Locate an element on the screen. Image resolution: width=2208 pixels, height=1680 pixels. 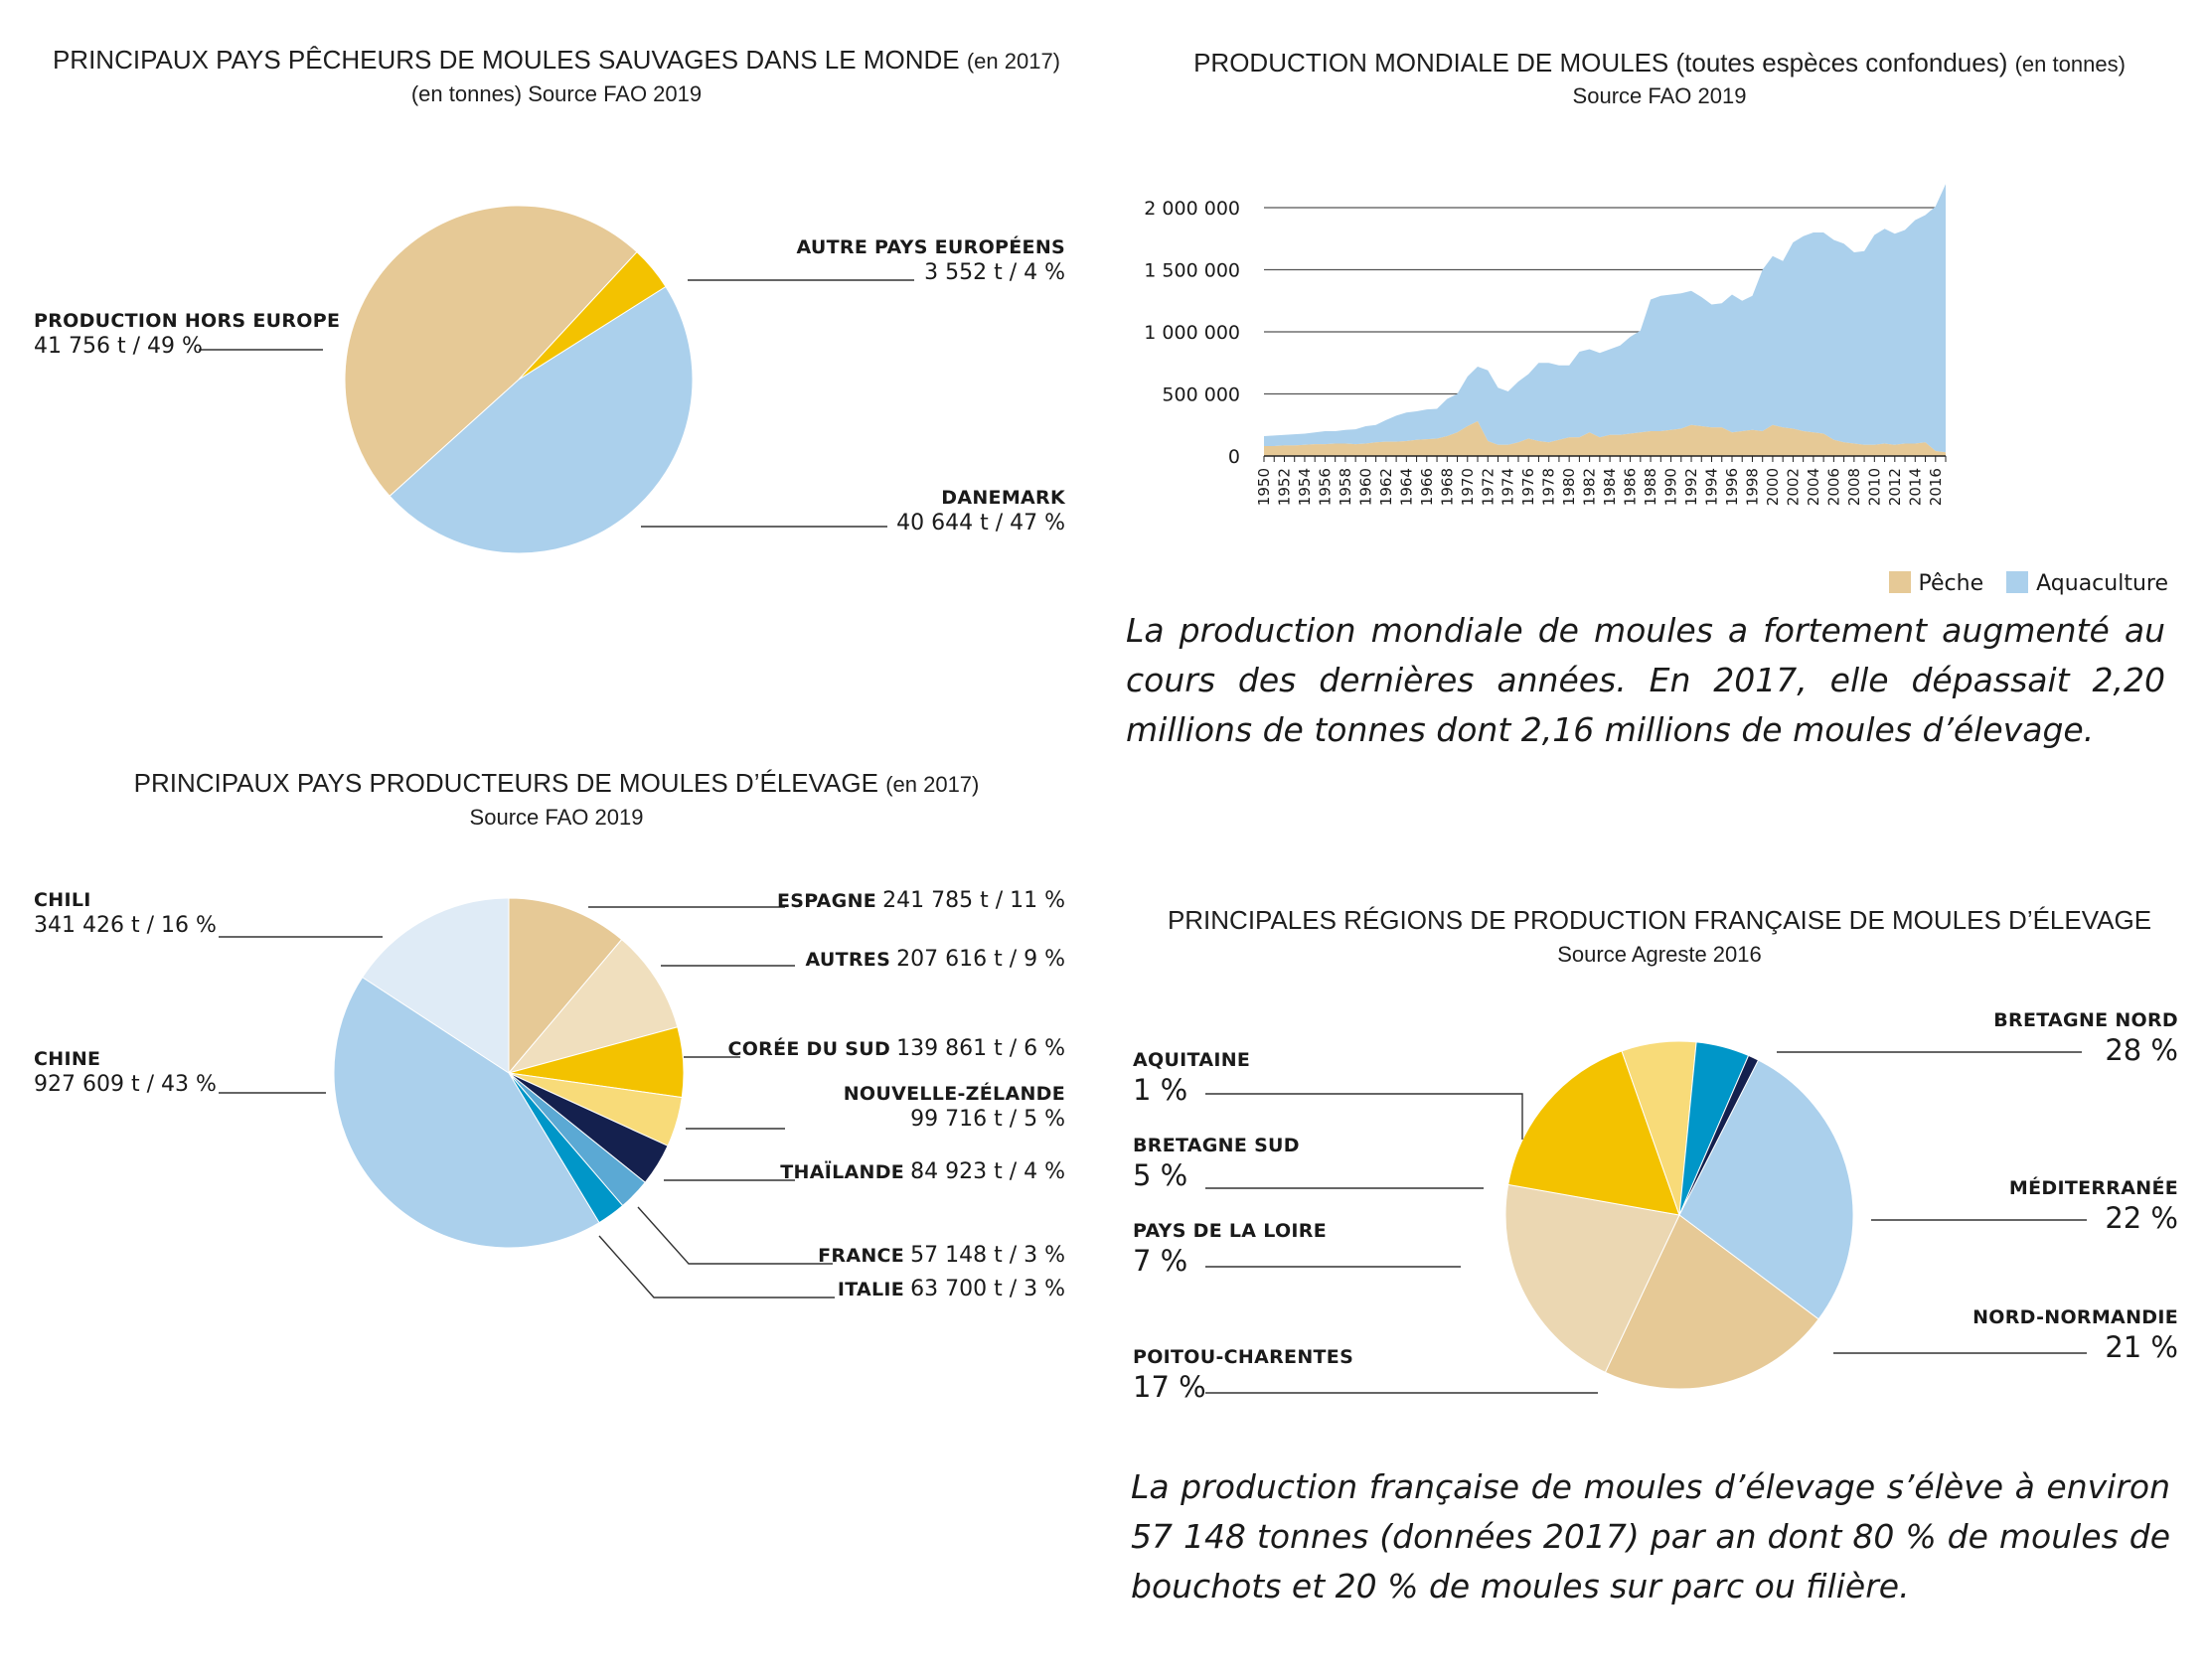
label-value: 241 785 t / 11 % is located at coordinates (973, 901).